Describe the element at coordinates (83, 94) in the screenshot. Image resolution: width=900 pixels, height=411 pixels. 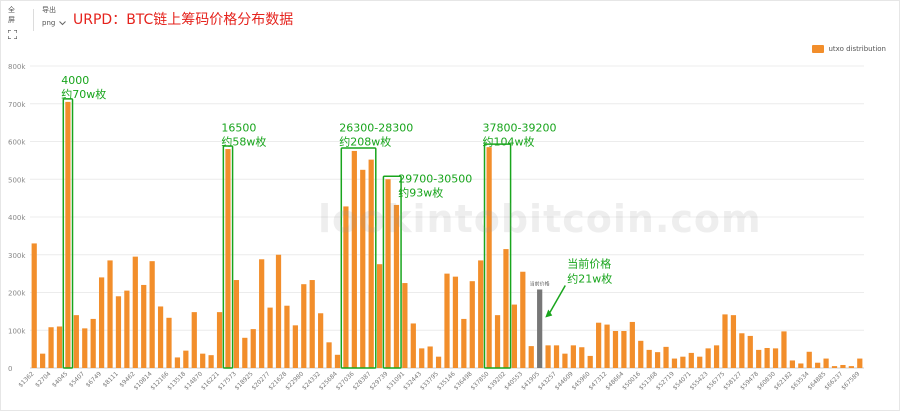
I see `annotation-sublabel: 约70w枚` at that location.